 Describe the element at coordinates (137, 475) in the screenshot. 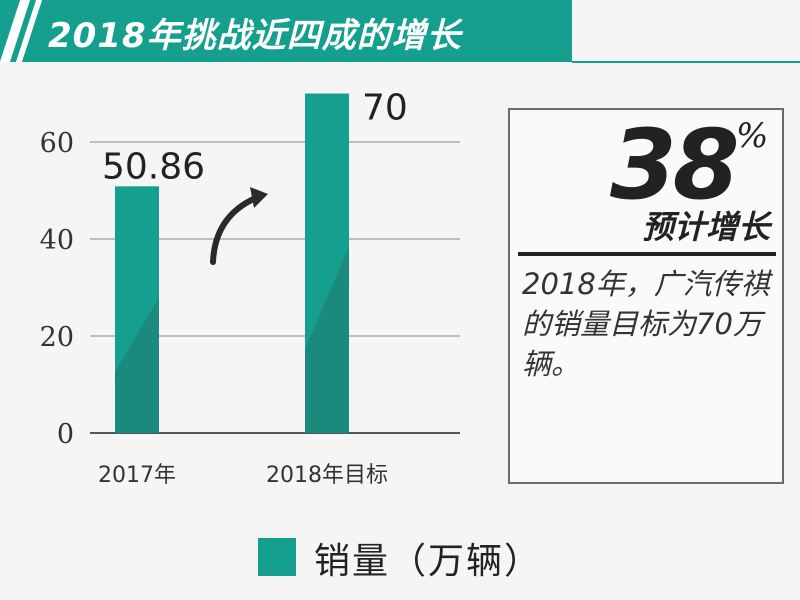

I see `category-label: 2017年` at that location.